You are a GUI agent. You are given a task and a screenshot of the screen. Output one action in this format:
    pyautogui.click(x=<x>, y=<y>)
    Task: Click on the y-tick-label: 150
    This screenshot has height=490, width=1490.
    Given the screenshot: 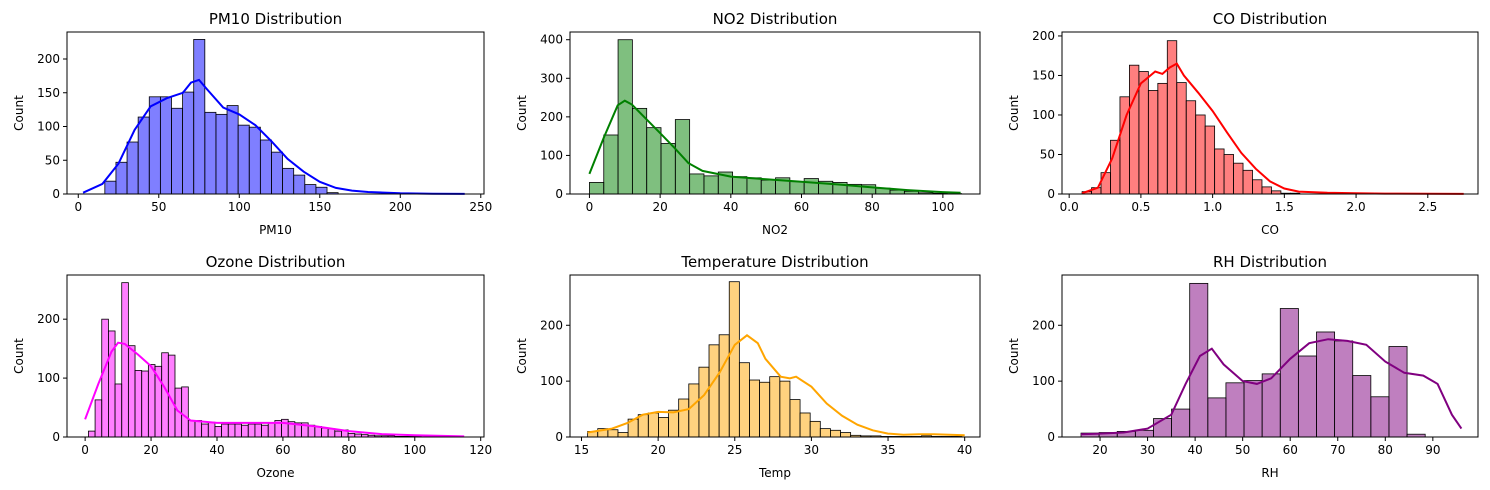 What is the action you would take?
    pyautogui.click(x=48, y=93)
    